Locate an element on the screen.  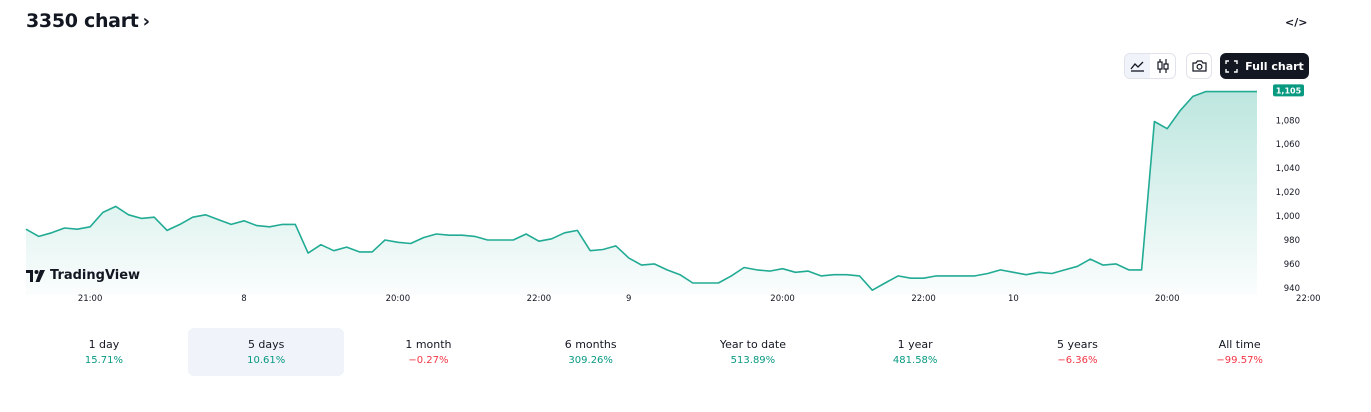
area-chart-button is located at coordinates (1137, 66).